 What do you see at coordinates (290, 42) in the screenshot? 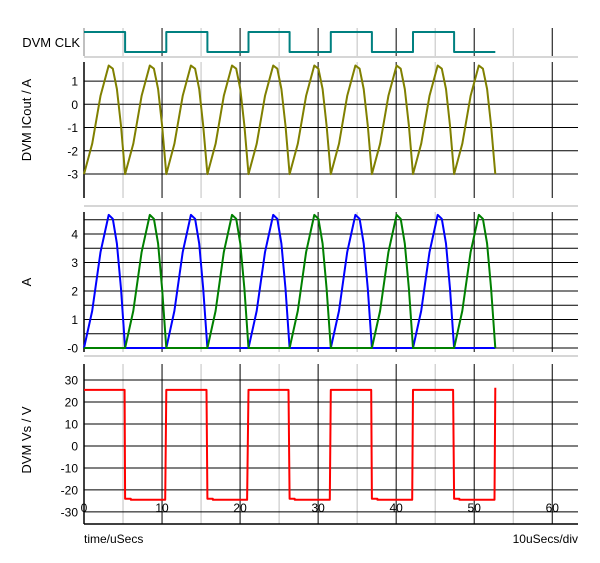
I see `trace-panel1-series1` at bounding box center [290, 42].